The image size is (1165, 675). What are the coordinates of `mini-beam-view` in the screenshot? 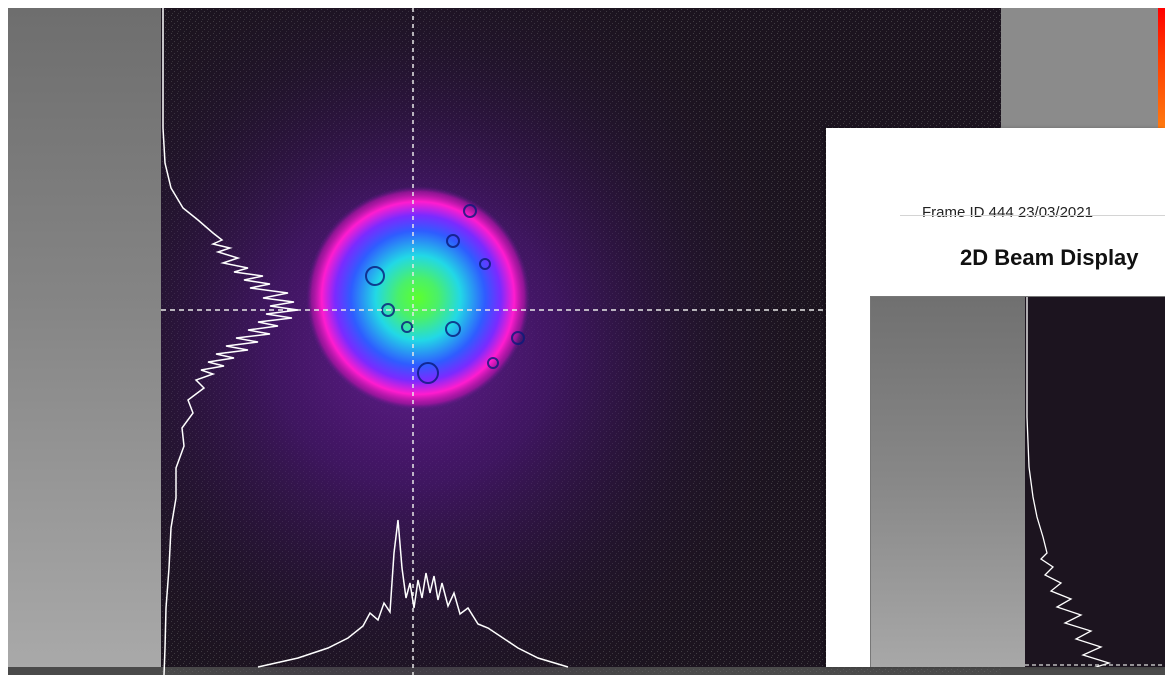 It's located at (1017, 481).